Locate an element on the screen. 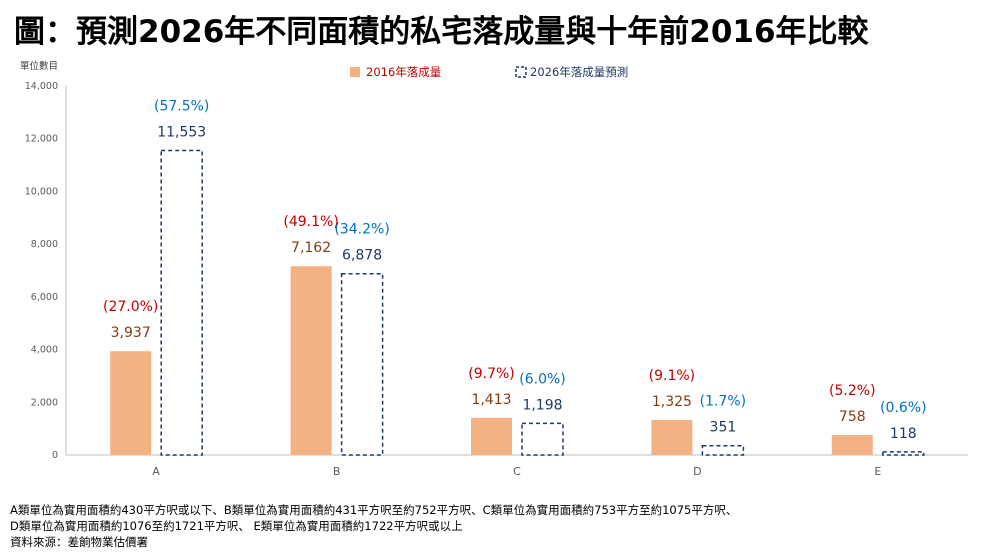  y-tick-label: 14,000 is located at coordinates (41, 86).